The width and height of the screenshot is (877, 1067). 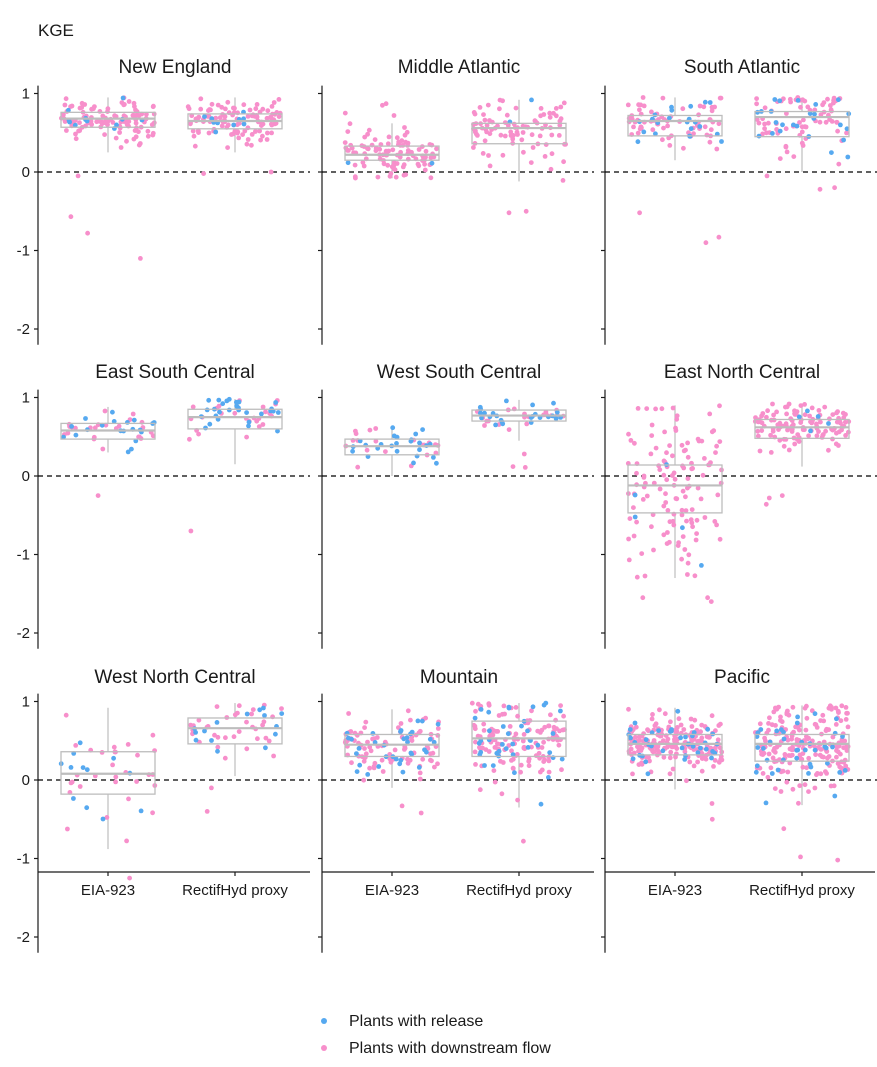 What do you see at coordinates (518, 772) in the screenshot?
I see `group-rectifhyd-proxy` at bounding box center [518, 772].